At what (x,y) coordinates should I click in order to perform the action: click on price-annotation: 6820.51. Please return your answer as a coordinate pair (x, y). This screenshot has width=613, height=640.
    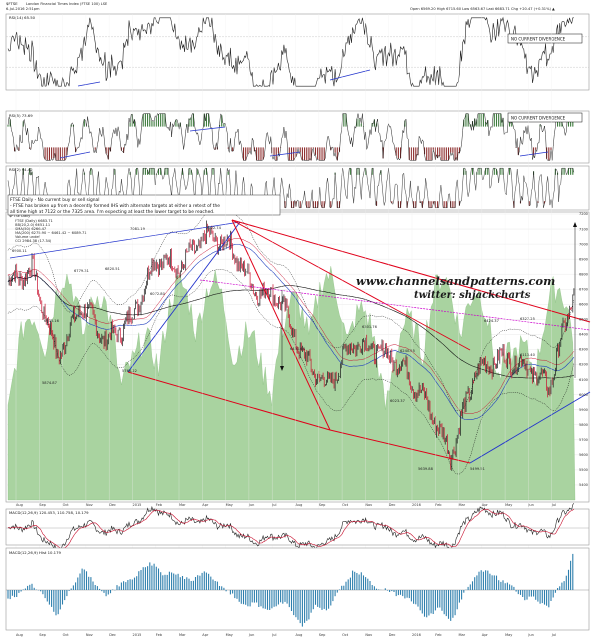
    Looking at the image, I should click on (112, 269).